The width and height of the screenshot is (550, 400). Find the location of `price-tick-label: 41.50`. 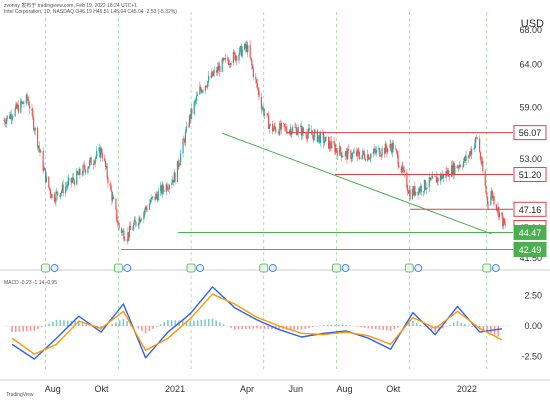

price-tick-label: 41.50 is located at coordinates (530, 258).